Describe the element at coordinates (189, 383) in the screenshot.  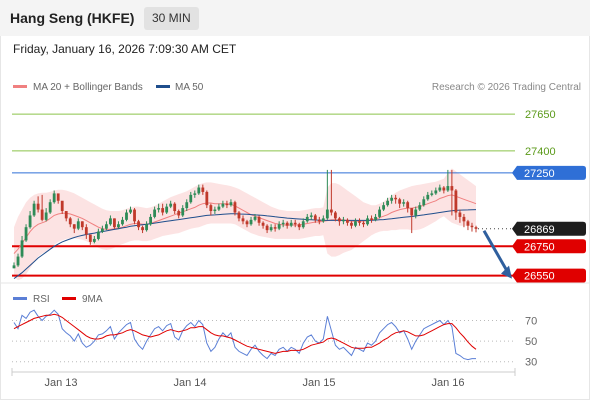
I see `x-tick-label: Jan 14` at that location.